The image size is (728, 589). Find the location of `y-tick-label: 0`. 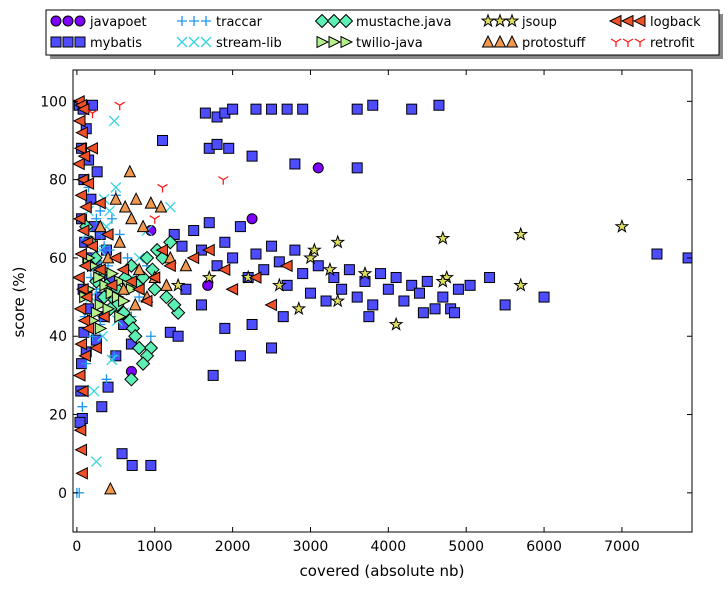

y-tick-label: 0 is located at coordinates (62, 494).